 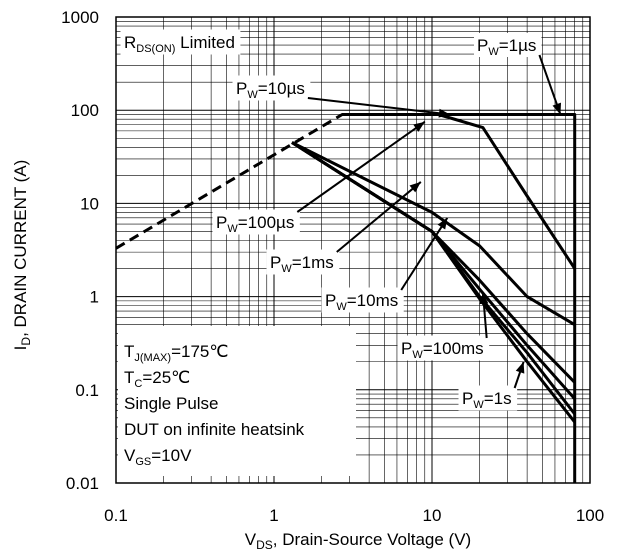 I want to click on pw1s-label: PW=1s, so click(x=491, y=386).